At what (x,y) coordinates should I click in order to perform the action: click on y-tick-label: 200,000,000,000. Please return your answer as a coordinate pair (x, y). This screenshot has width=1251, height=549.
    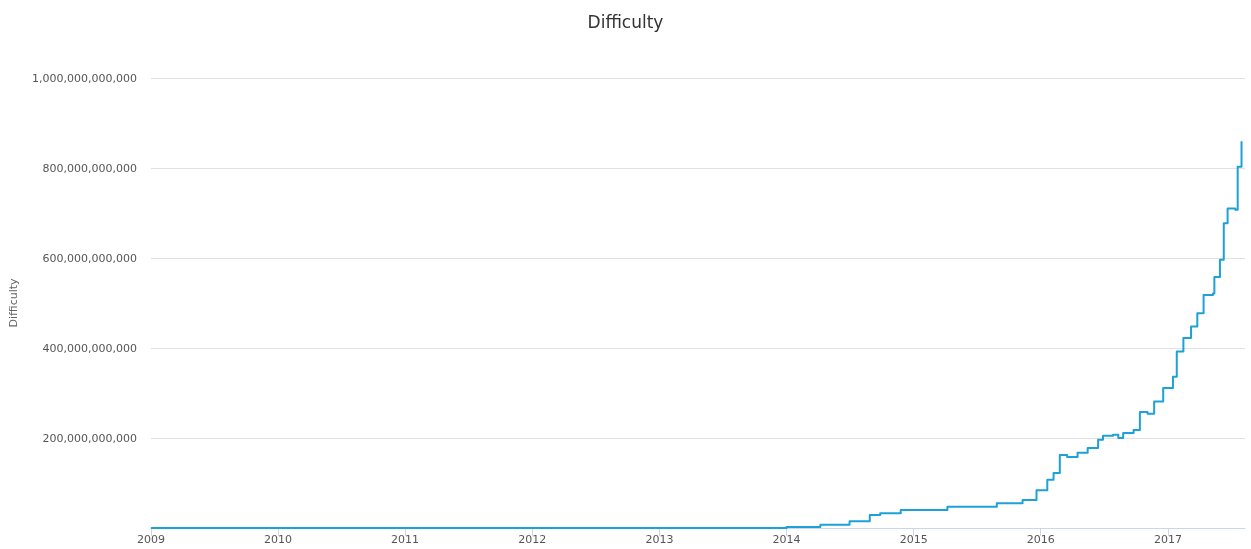
    Looking at the image, I should click on (89, 438).